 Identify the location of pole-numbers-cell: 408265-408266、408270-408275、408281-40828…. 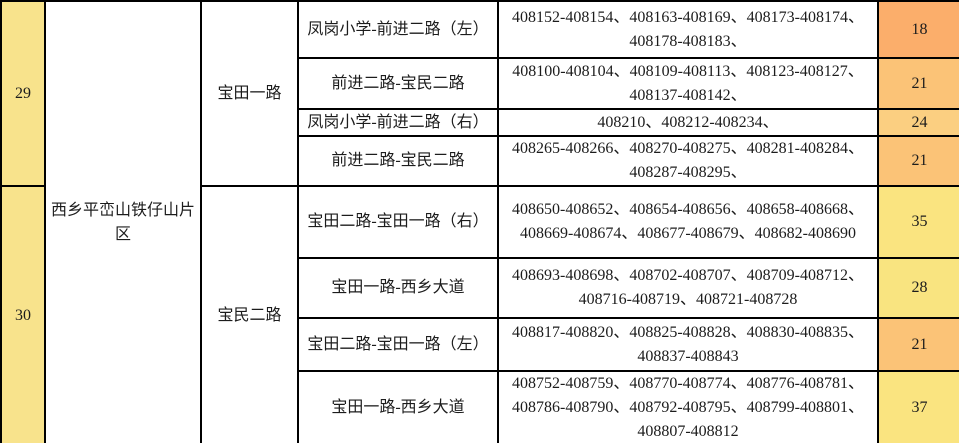
(688, 161).